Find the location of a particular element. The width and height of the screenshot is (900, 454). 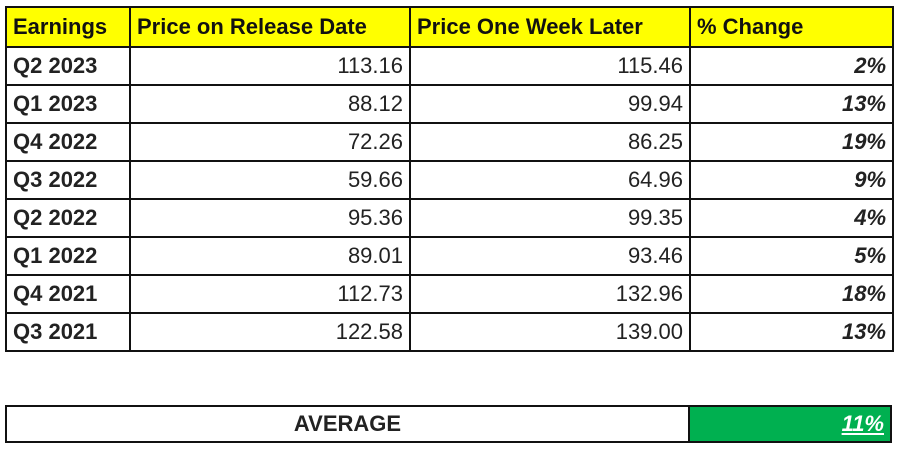

release-price-cell: 122.58 is located at coordinates (270, 332).